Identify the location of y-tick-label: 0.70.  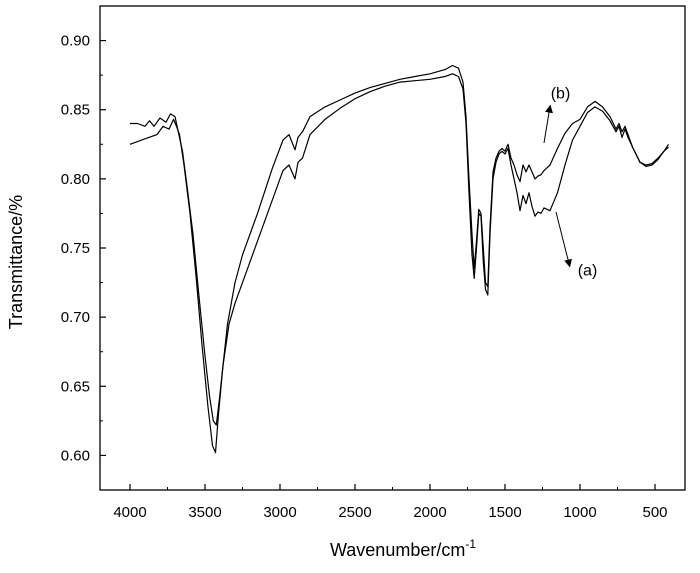
(75, 317).